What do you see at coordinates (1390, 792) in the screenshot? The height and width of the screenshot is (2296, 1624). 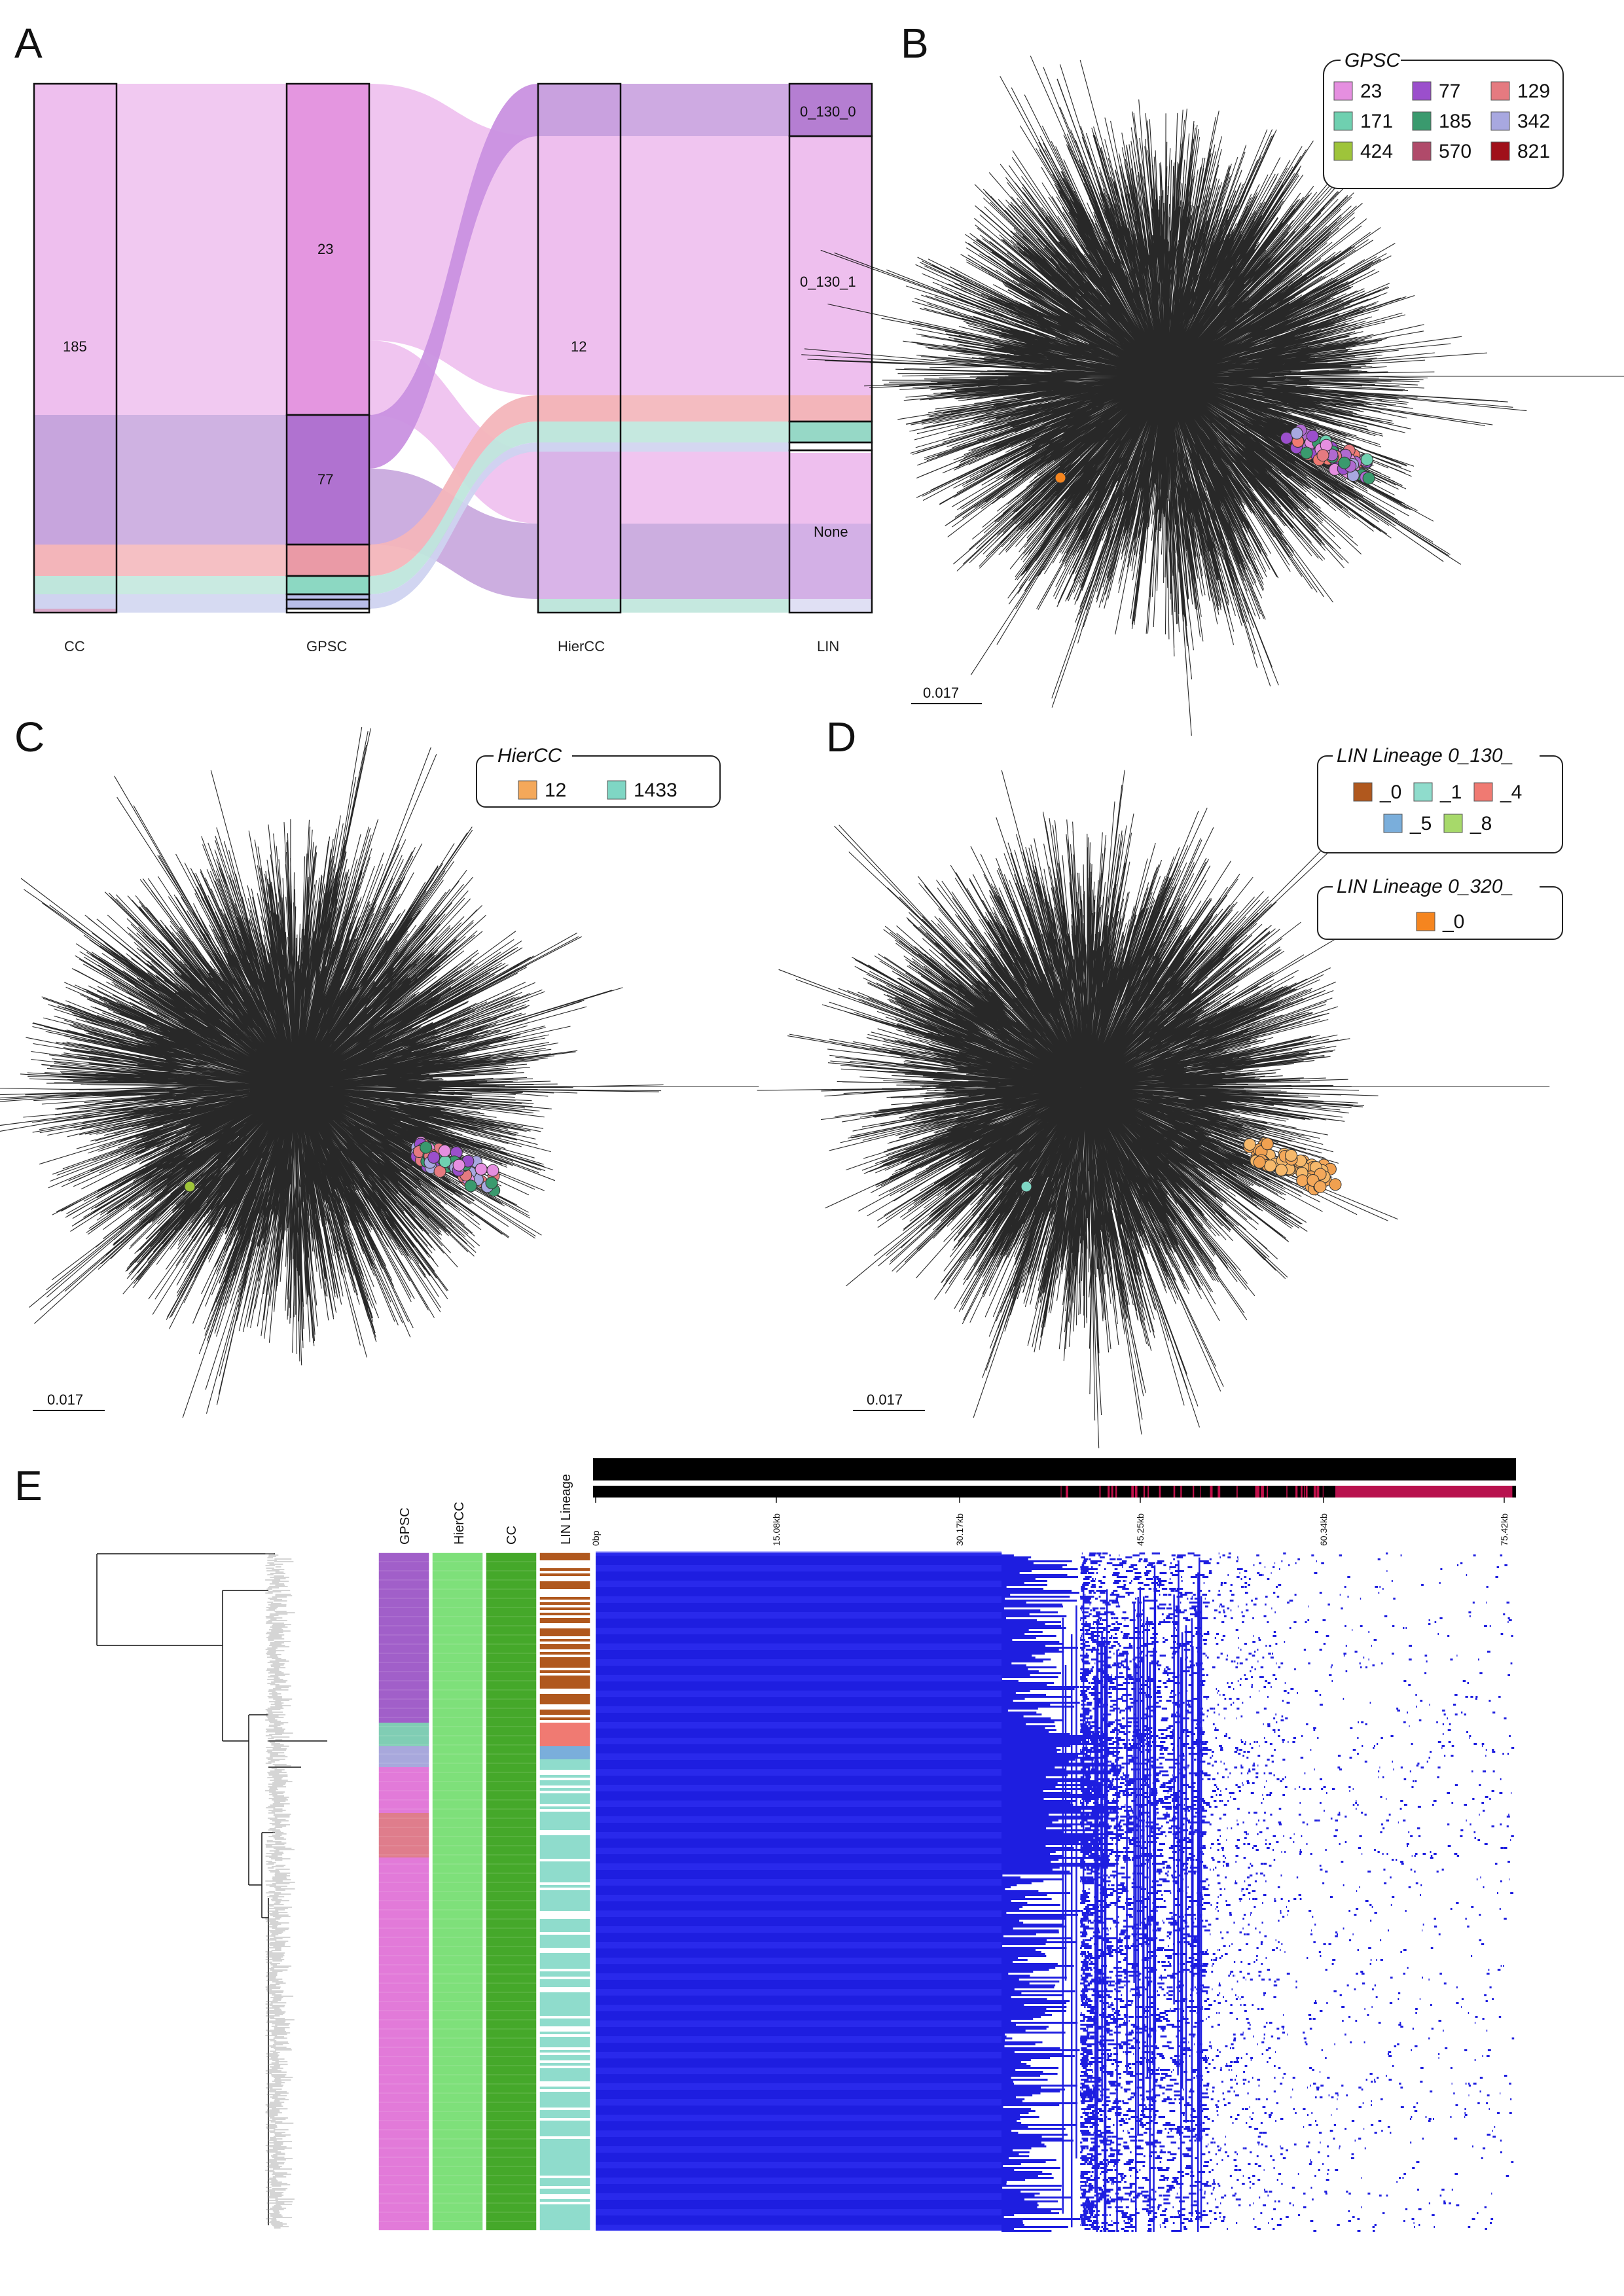 I see `legend-lin-130-item-label: _0` at bounding box center [1390, 792].